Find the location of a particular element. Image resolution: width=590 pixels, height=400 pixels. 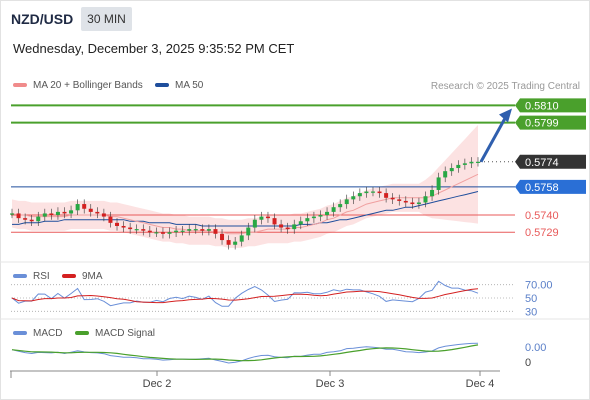

level-label: 0.5758 is located at coordinates (542, 188).